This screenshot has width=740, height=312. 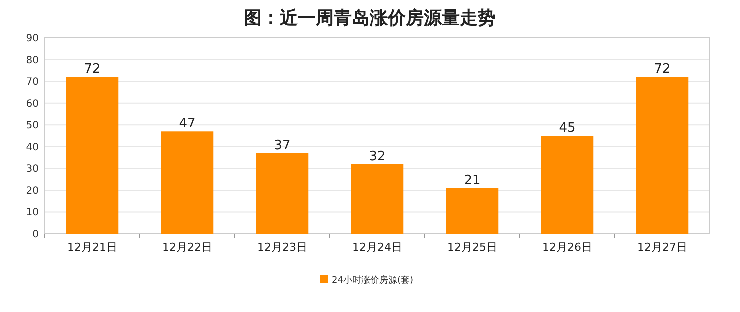 I want to click on chart-title: 图：近一周青岛涨价房源量走势, so click(x=370, y=18).